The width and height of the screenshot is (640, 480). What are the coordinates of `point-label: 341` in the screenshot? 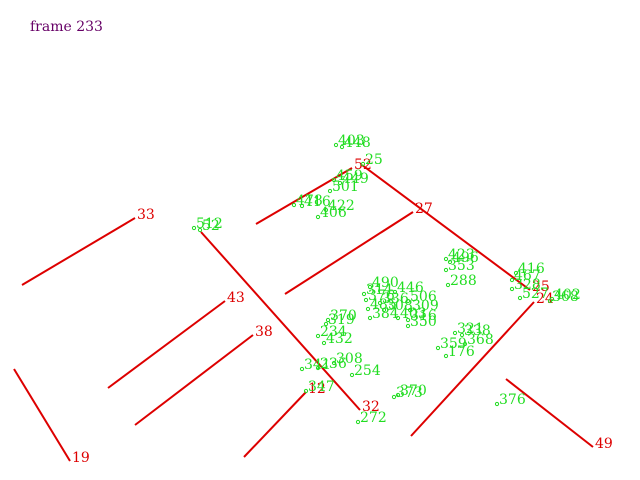 It's located at (317, 365).